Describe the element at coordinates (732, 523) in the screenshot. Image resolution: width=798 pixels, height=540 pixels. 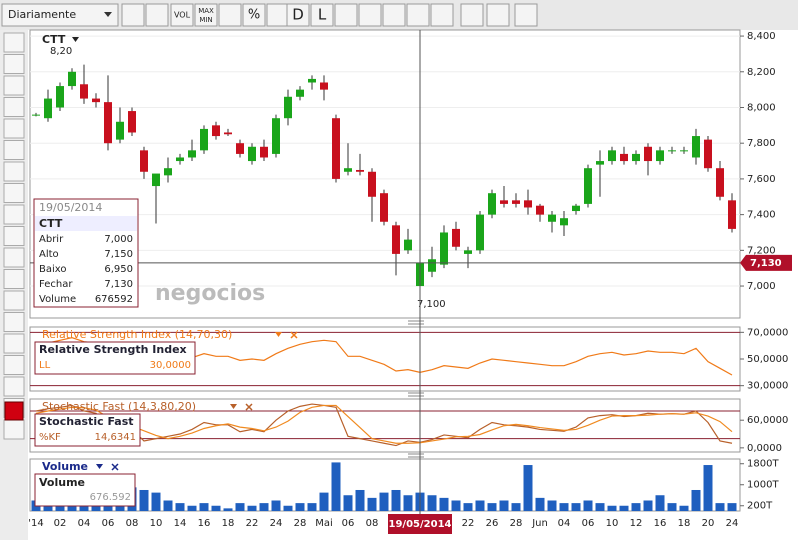
I see `x-tick-label: 24` at that location.